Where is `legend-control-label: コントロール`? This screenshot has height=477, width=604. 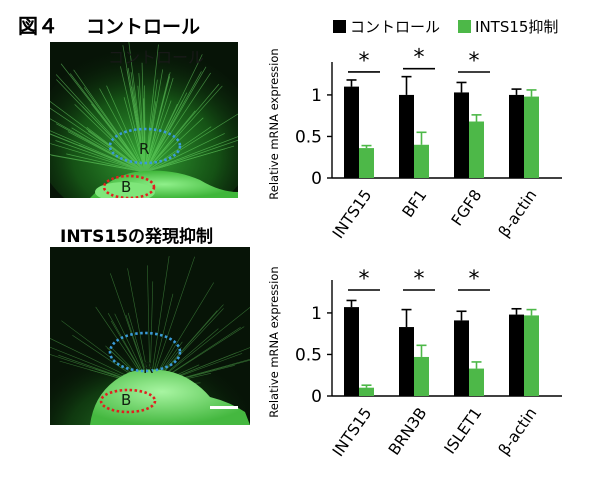 legend-control-label: コントロール is located at coordinates (395, 27).